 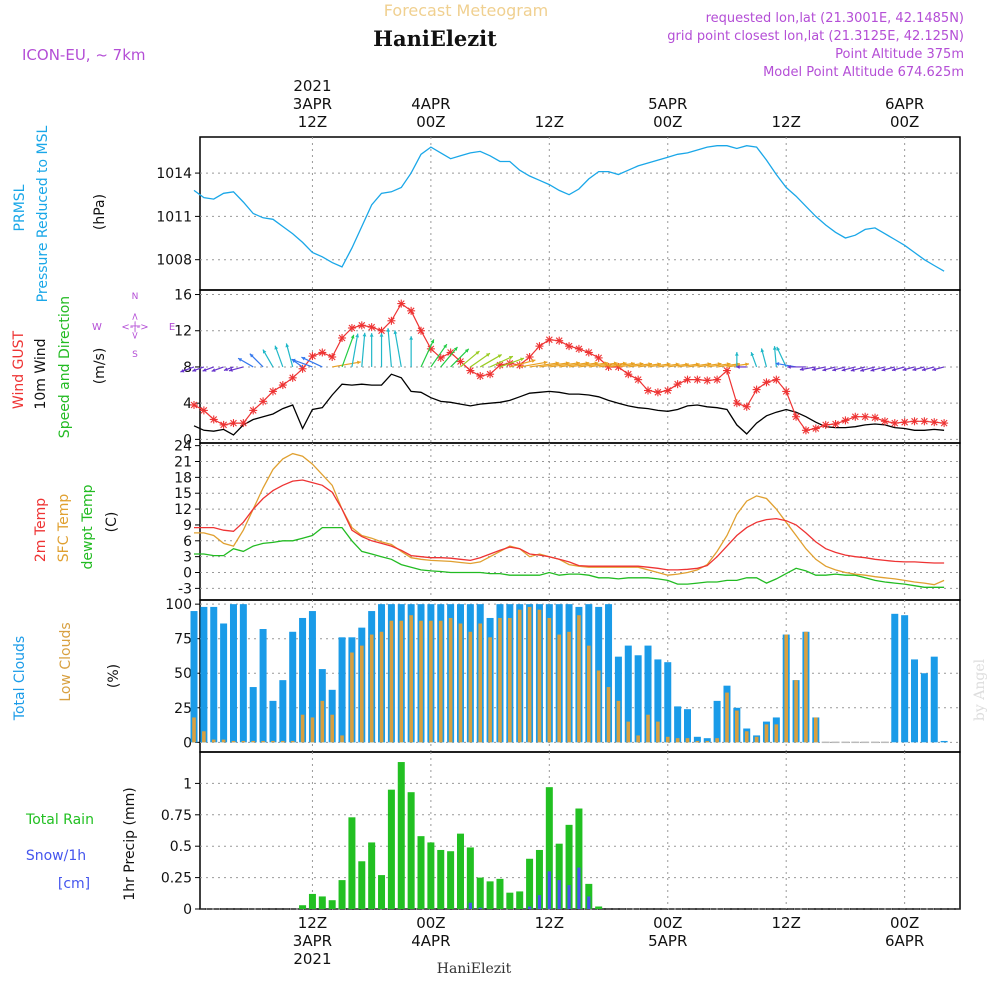 What do you see at coordinates (174, 261) in the screenshot?
I see `y-tick-label: 1008` at bounding box center [174, 261].